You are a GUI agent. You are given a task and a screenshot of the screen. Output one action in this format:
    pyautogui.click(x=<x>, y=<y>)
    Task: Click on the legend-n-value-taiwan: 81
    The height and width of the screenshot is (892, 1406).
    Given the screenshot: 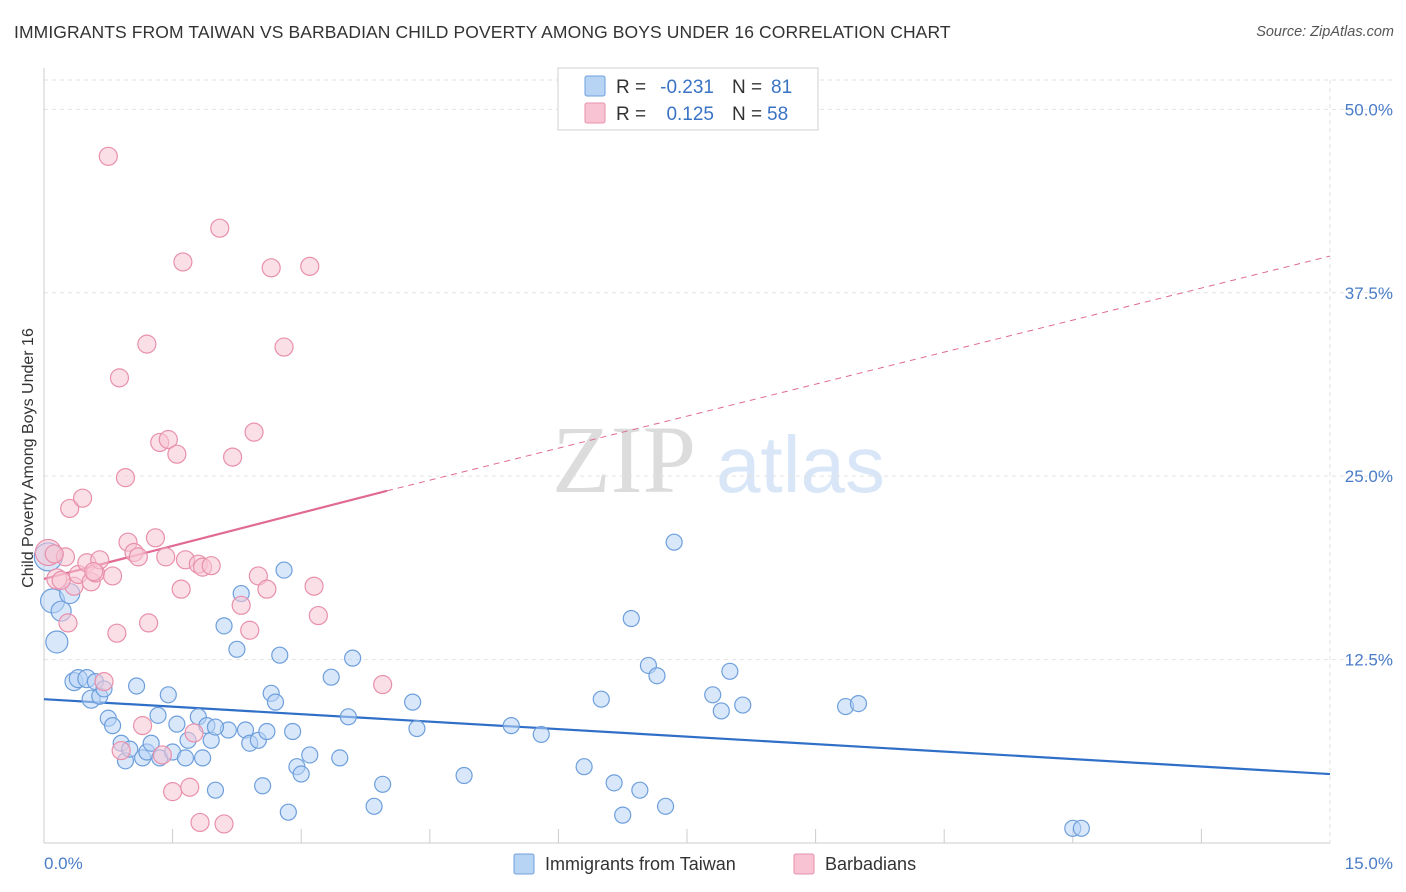 What is the action you would take?
    pyautogui.click(x=781, y=87)
    